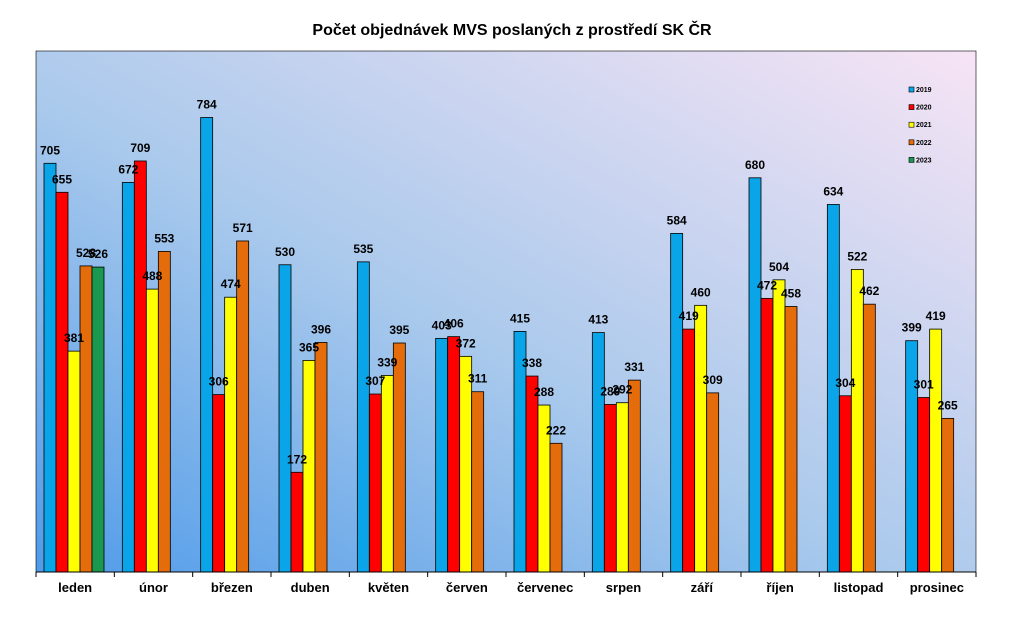 This screenshot has width=1024, height=641. I want to click on bar-2020-srpen, so click(610, 488).